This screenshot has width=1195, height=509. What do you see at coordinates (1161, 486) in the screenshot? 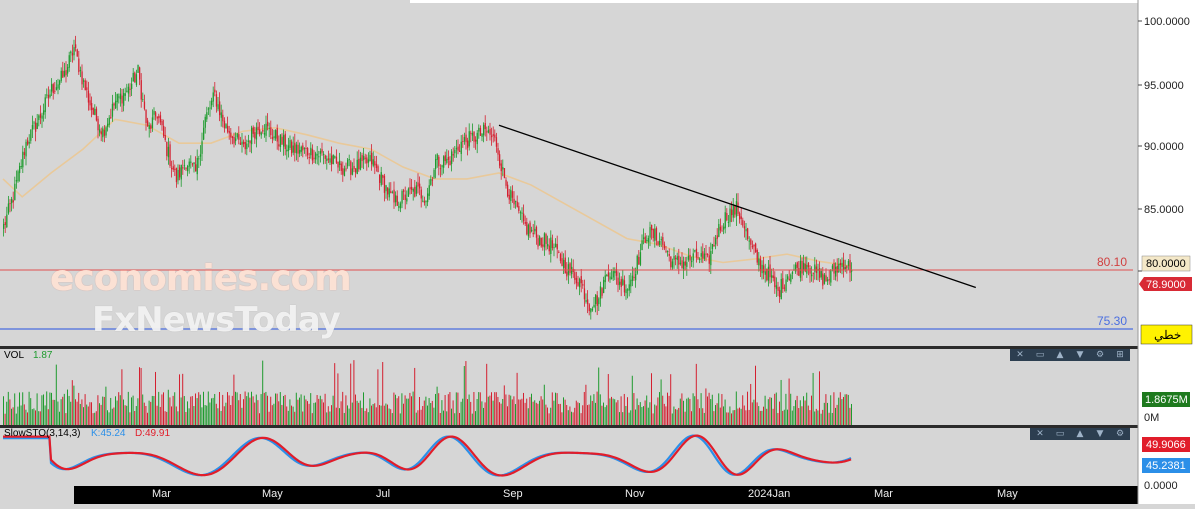
I see `stoch-axis-zero: 0.0000` at bounding box center [1161, 486].